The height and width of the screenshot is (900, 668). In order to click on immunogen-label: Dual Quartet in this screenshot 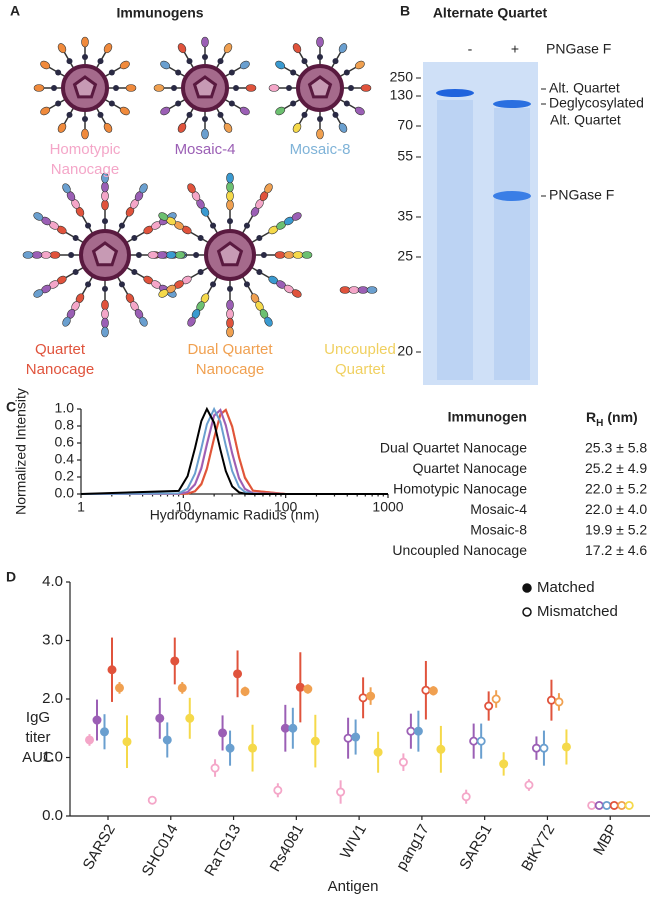, I will do `click(230, 349)`.